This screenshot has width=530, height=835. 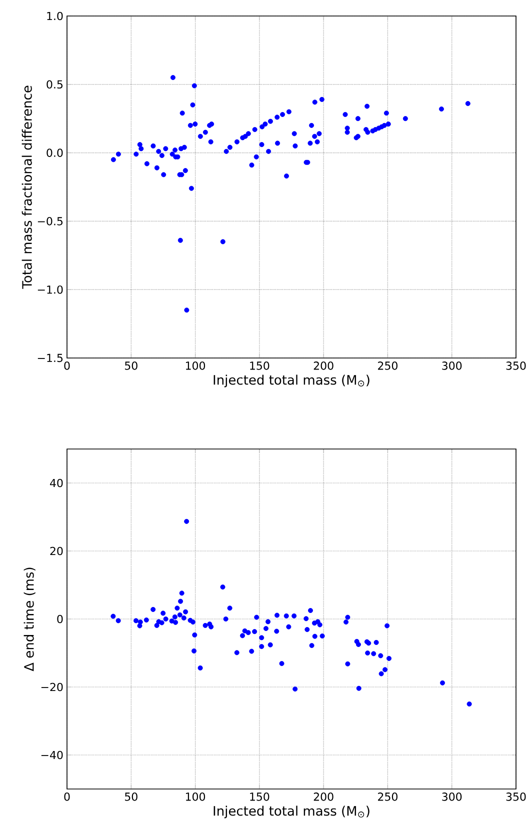 I want to click on y-tick-label: 40, so click(x=56, y=483).